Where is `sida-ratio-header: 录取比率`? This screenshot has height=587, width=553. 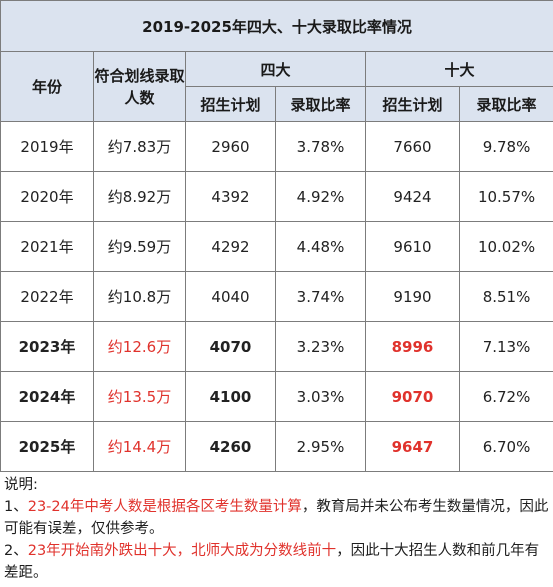
sida-ratio-header: 录取比率 is located at coordinates (320, 104).